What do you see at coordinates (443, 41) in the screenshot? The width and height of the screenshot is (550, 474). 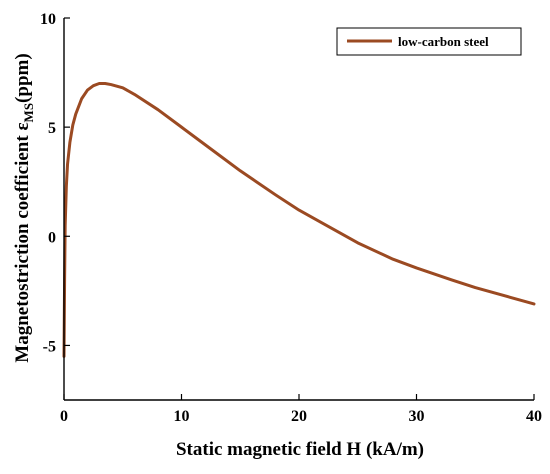 I see `legend-label: low-carbon steel` at bounding box center [443, 41].